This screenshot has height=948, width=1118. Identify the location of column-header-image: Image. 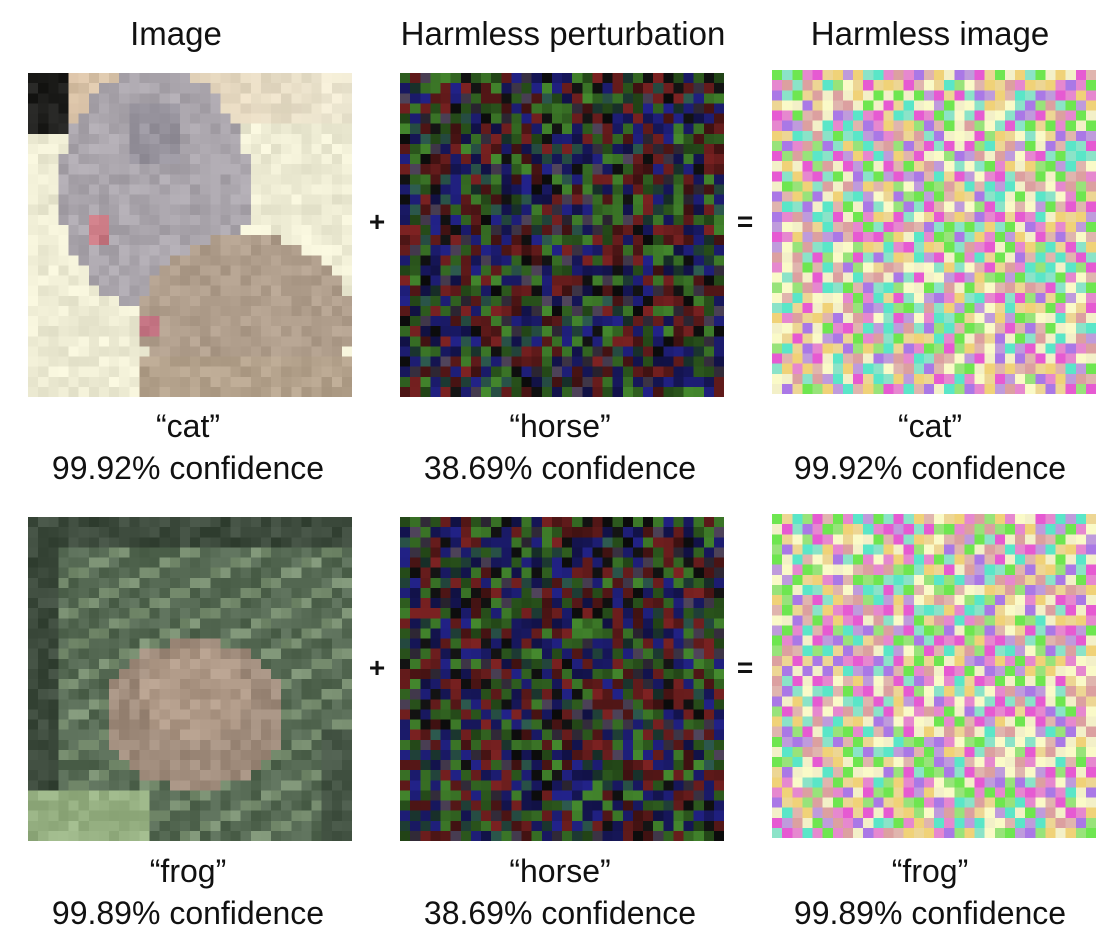
(176, 33).